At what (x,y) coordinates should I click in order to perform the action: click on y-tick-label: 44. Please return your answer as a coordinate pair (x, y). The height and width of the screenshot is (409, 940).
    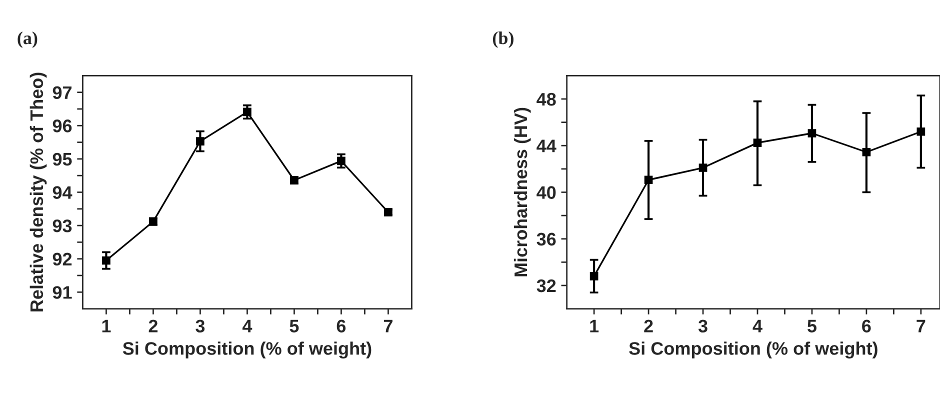
    Looking at the image, I should click on (546, 146).